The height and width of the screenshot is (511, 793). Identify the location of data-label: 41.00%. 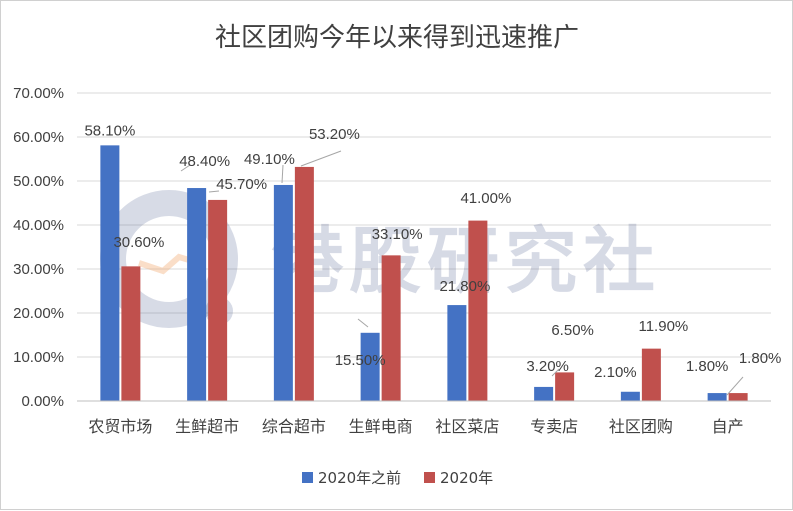
(485, 198).